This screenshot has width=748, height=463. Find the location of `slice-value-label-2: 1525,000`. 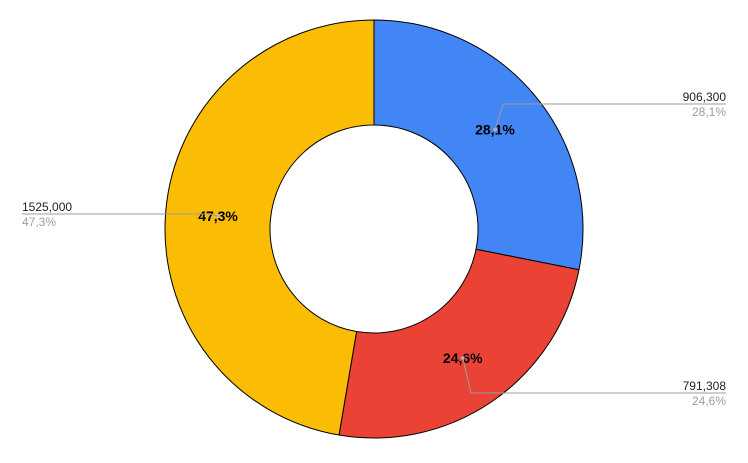

slice-value-label-2: 1525,000 is located at coordinates (47, 207).